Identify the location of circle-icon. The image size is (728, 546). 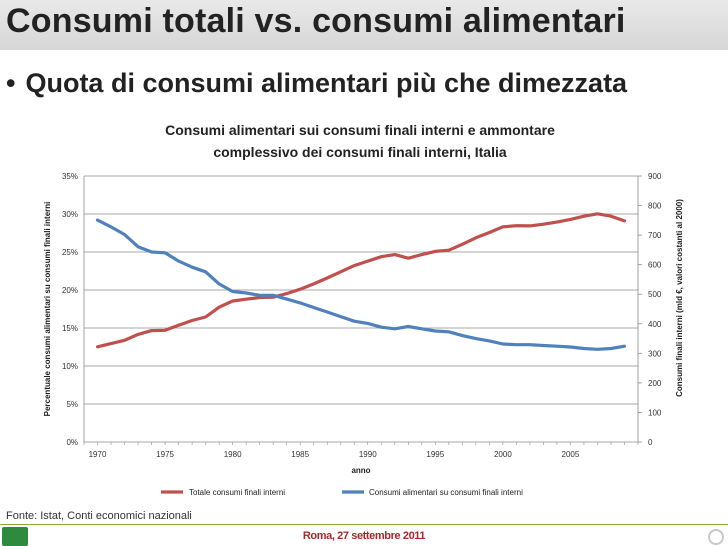
(716, 537).